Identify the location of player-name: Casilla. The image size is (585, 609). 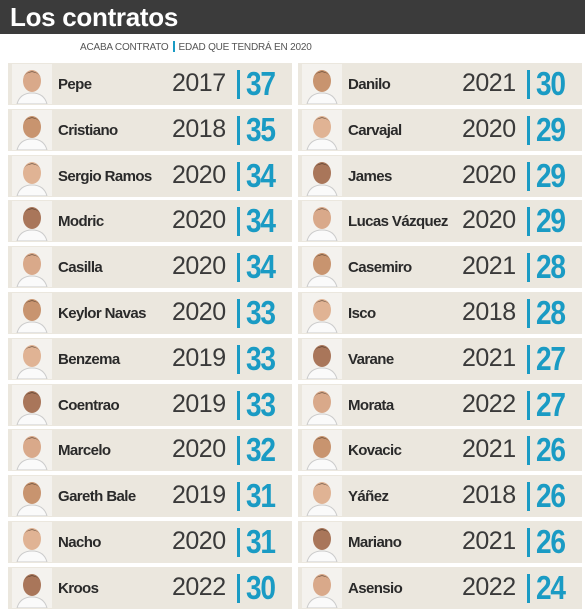
(80, 268).